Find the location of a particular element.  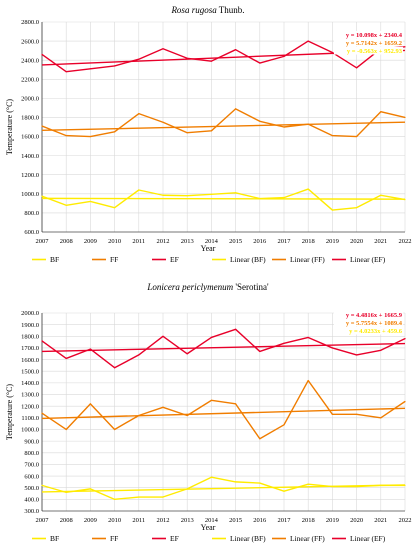

trend-equation: y = 5.7554x + 1089.4 is located at coordinates (374, 323).